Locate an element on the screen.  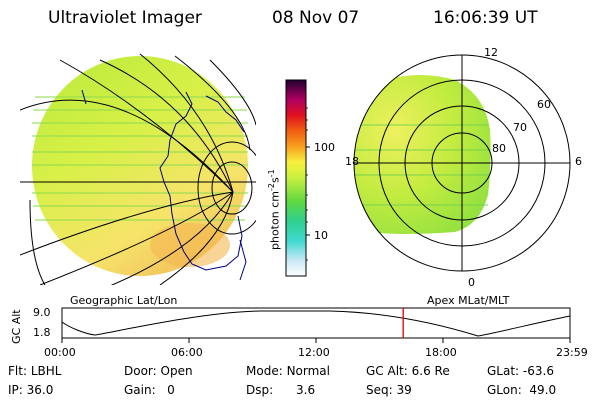
altitude-axis-label: GC Alt is located at coordinates (16, 326).